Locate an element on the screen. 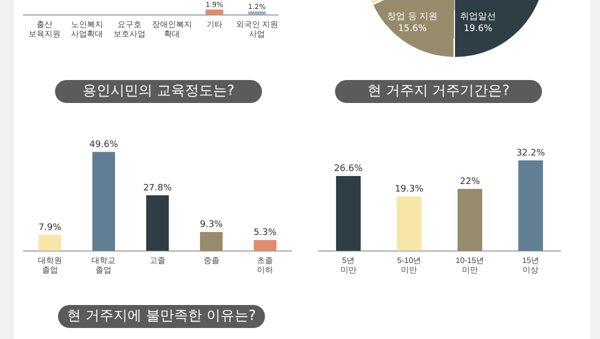 This screenshot has width=600, height=339. text: 취업알선 19.6% is located at coordinates (478, 23).